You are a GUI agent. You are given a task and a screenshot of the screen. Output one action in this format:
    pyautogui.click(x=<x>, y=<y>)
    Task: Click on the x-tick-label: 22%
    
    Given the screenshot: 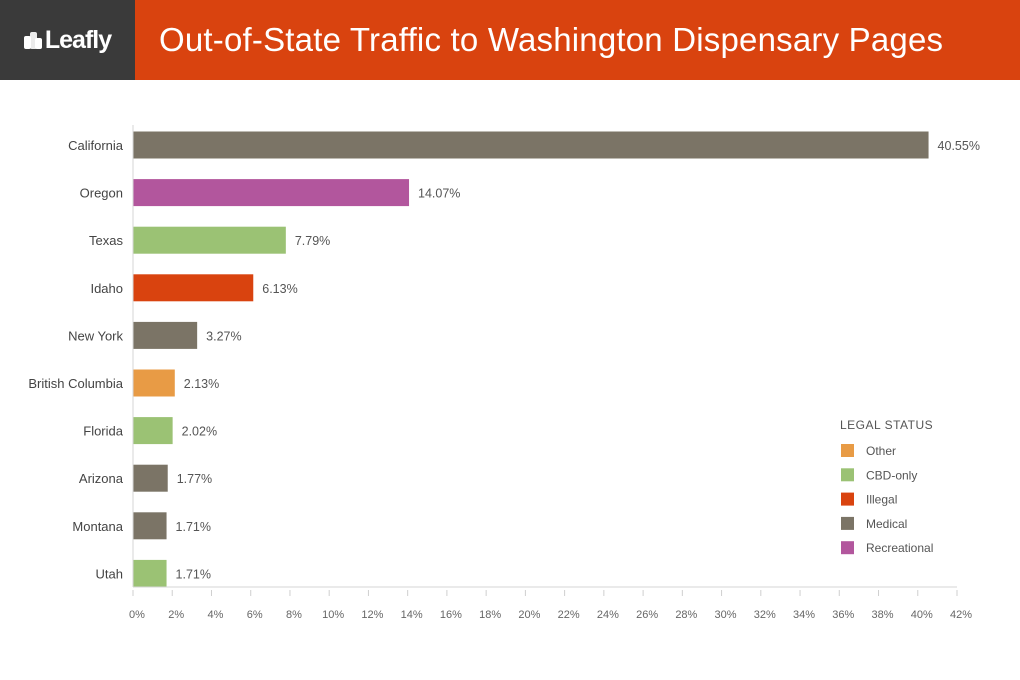 What is the action you would take?
    pyautogui.click(x=569, y=615)
    